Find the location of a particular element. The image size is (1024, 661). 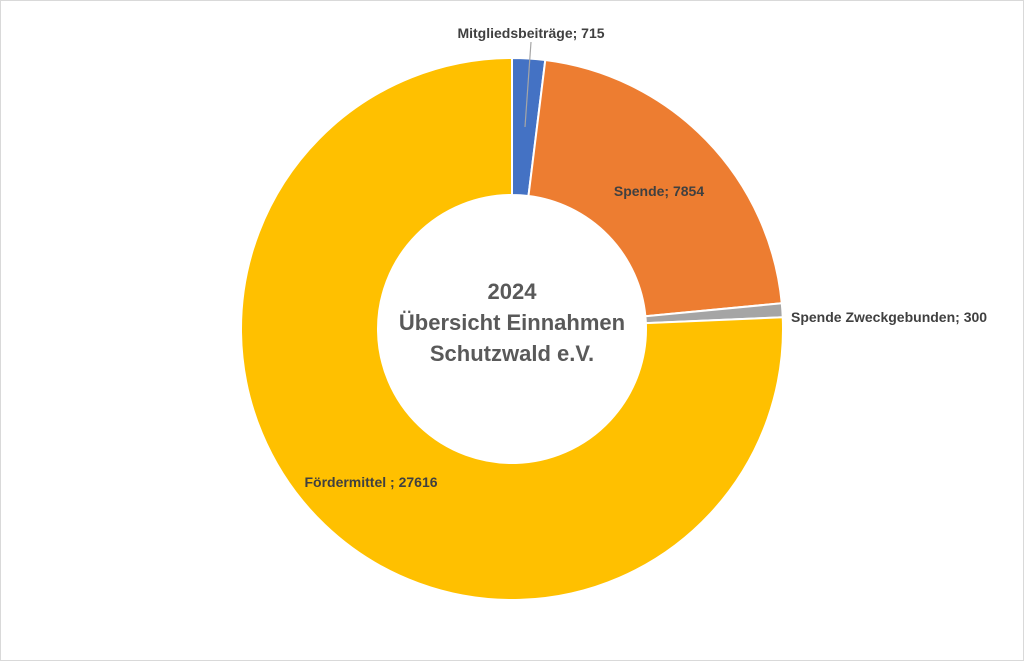

slice-spende is located at coordinates (655, 188).